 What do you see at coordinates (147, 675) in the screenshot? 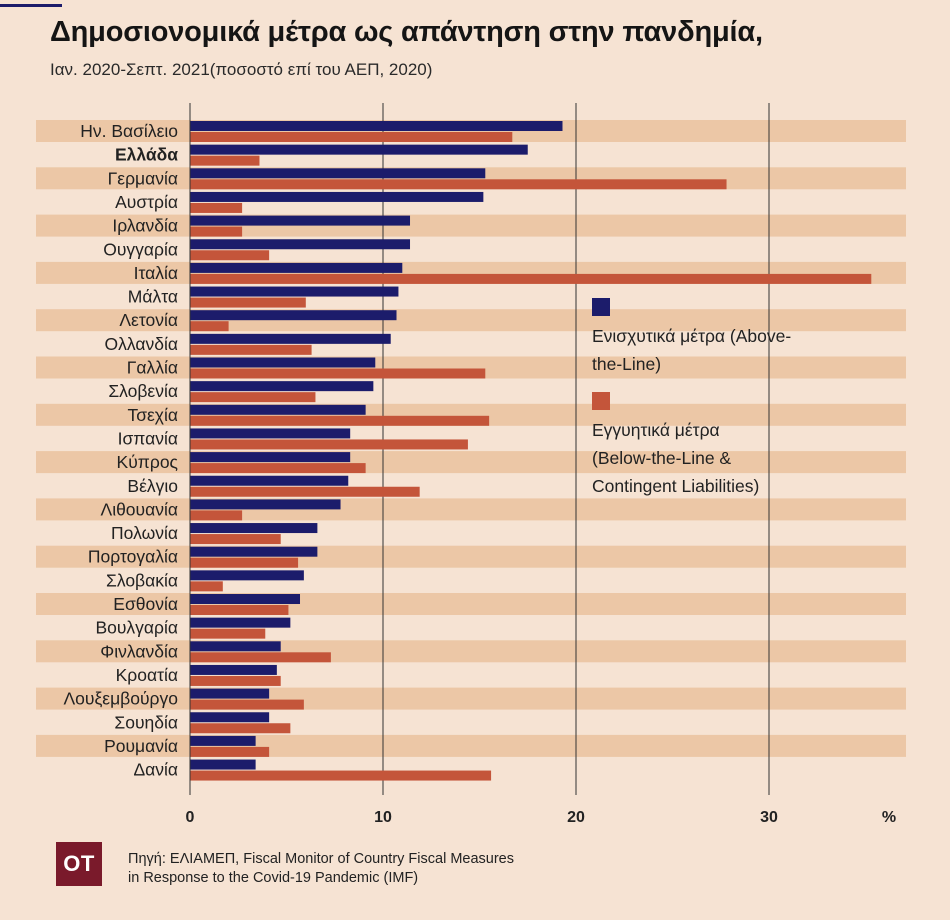
I see `category-label: Κροατία` at bounding box center [147, 675].